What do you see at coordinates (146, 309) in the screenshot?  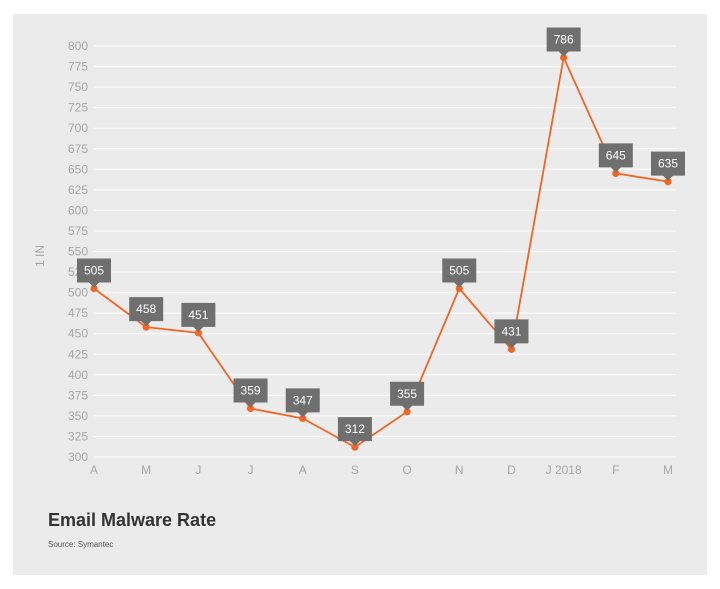 I see `data-label-text: 458` at bounding box center [146, 309].